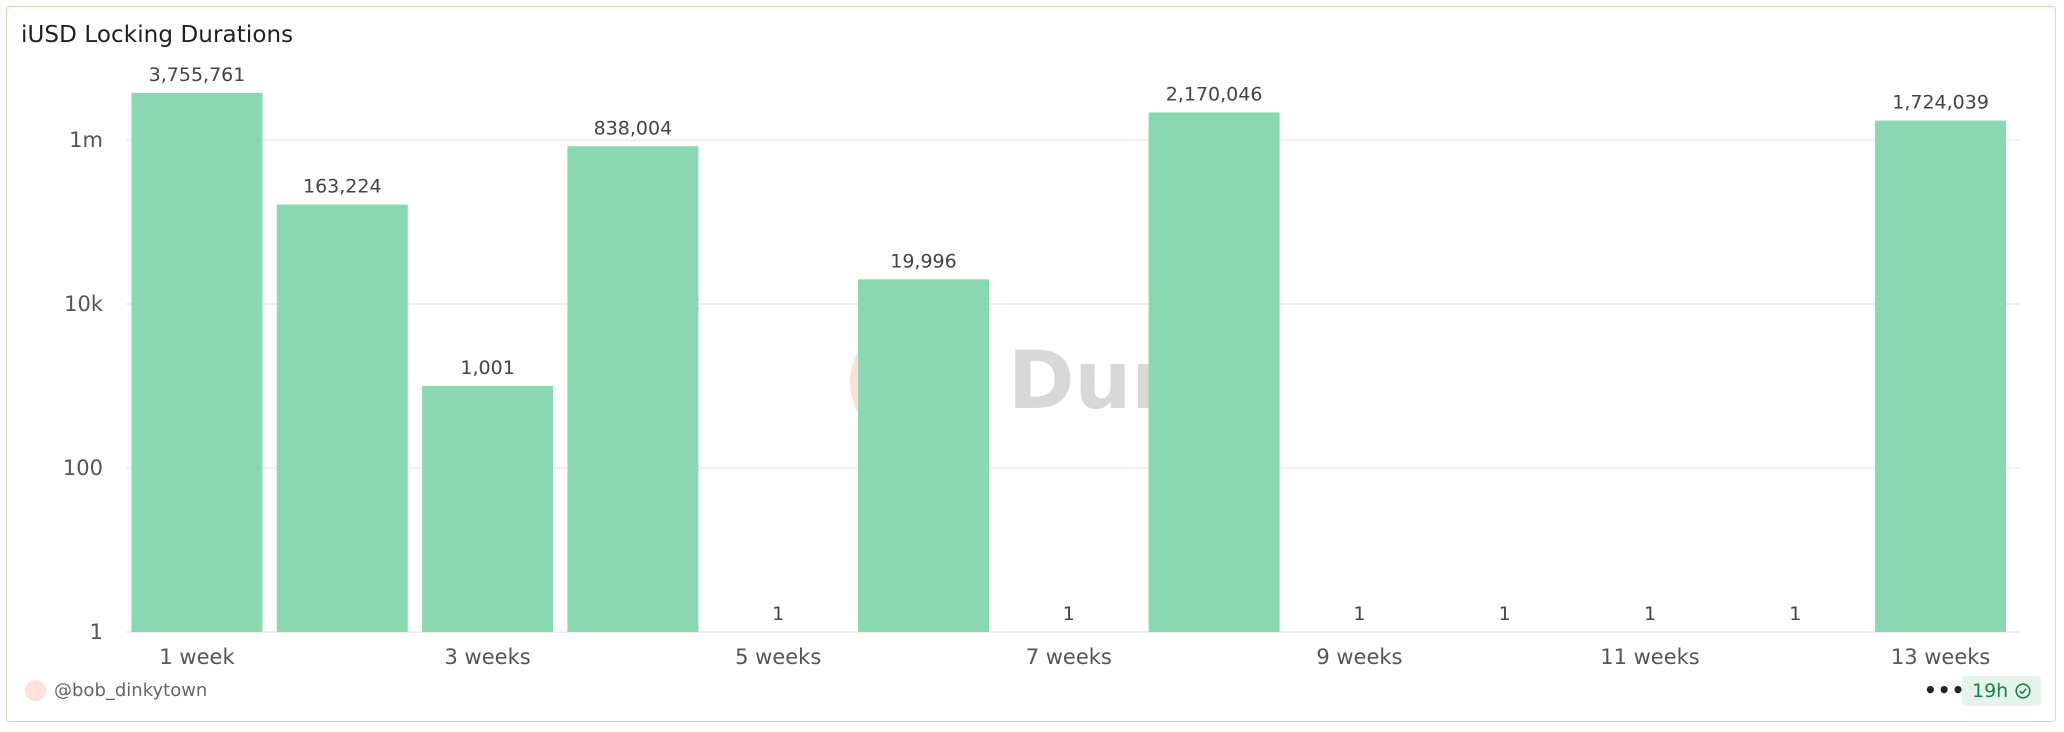 The image size is (2064, 732). What do you see at coordinates (923, 261) in the screenshot?
I see `data-label: 19,996` at bounding box center [923, 261].